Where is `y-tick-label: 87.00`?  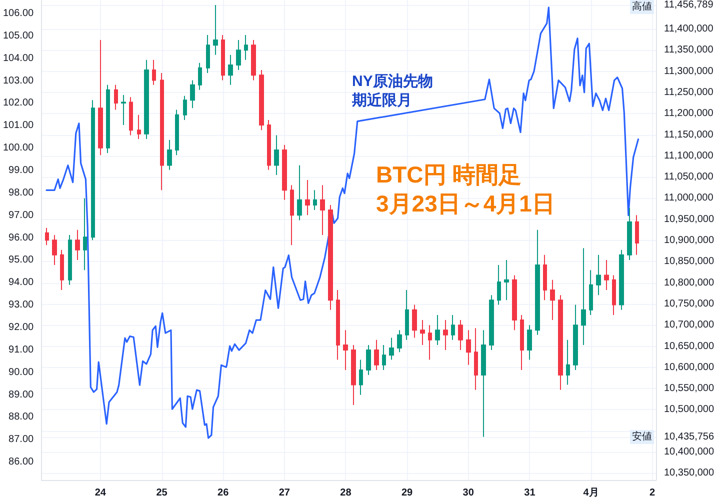 y-tick-label: 87.00 is located at coordinates (21, 440).